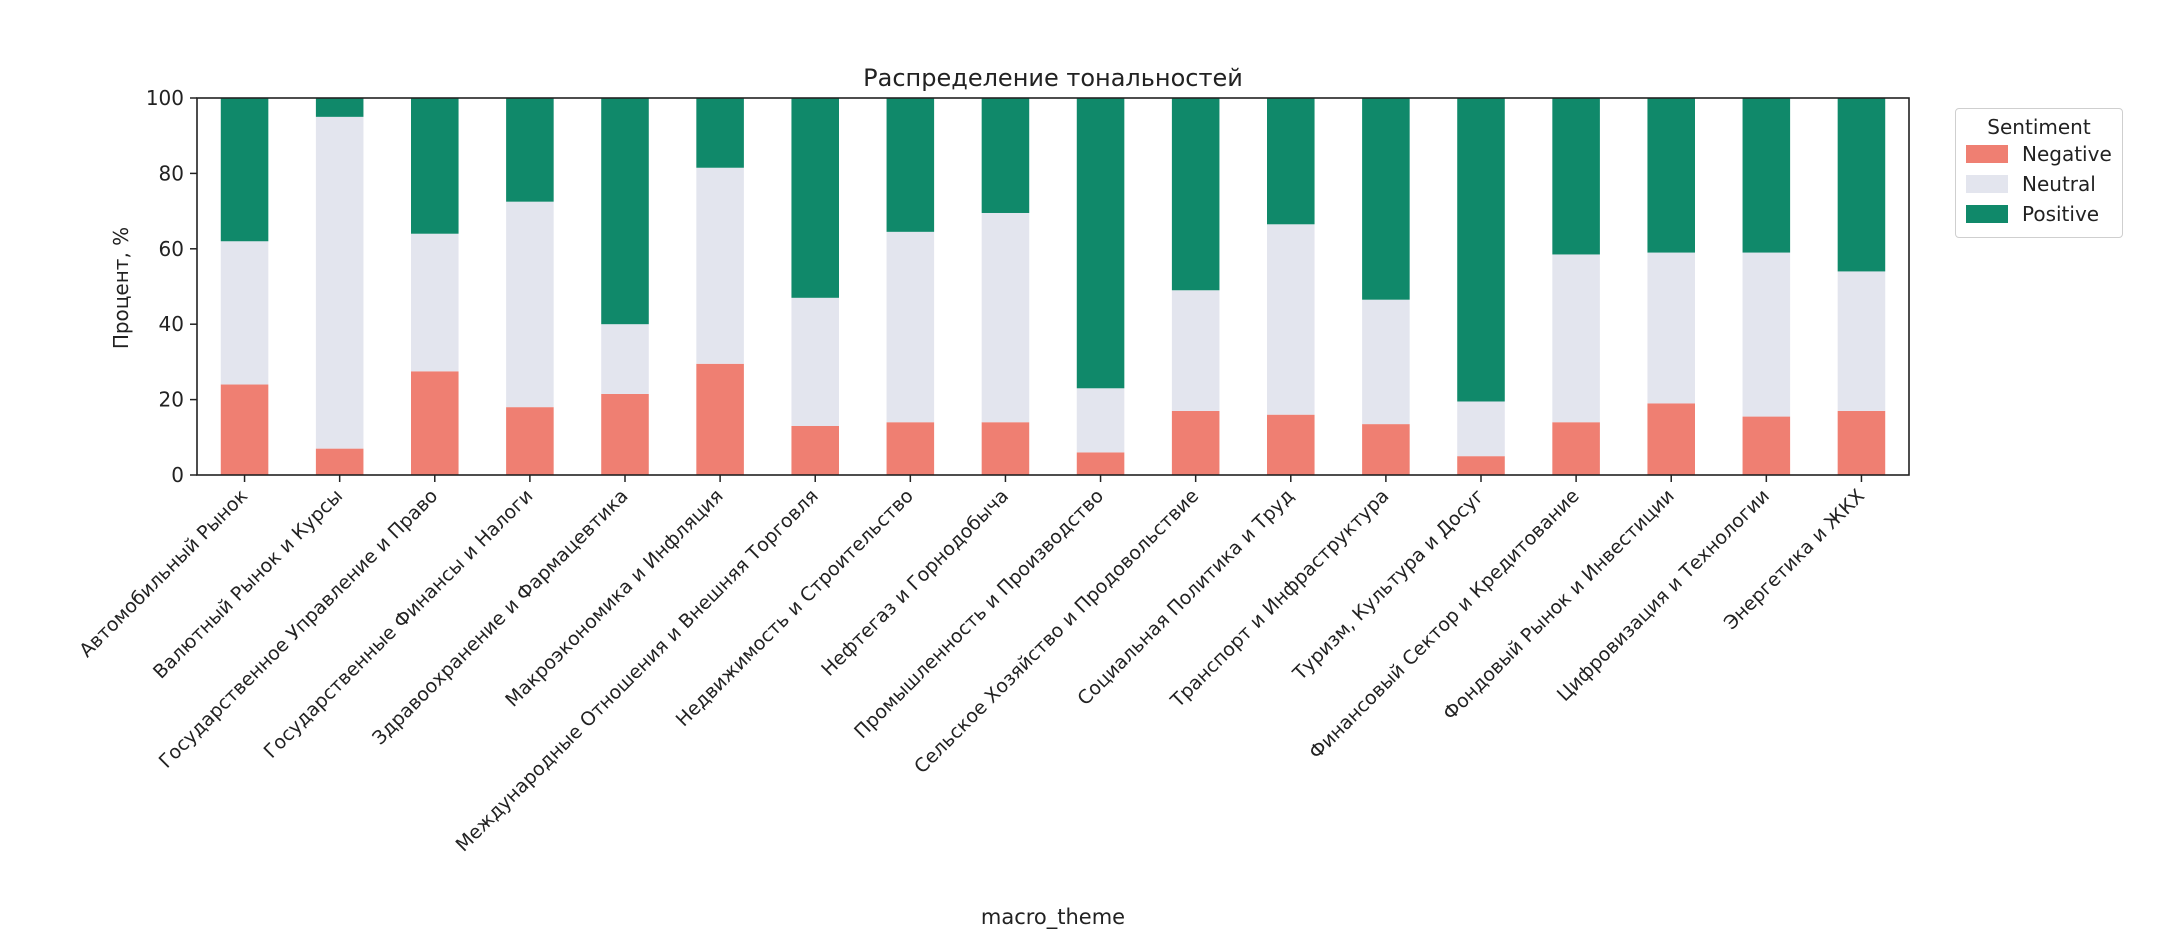  I want to click on legend-label-positive: Positive, so click(2061, 214).